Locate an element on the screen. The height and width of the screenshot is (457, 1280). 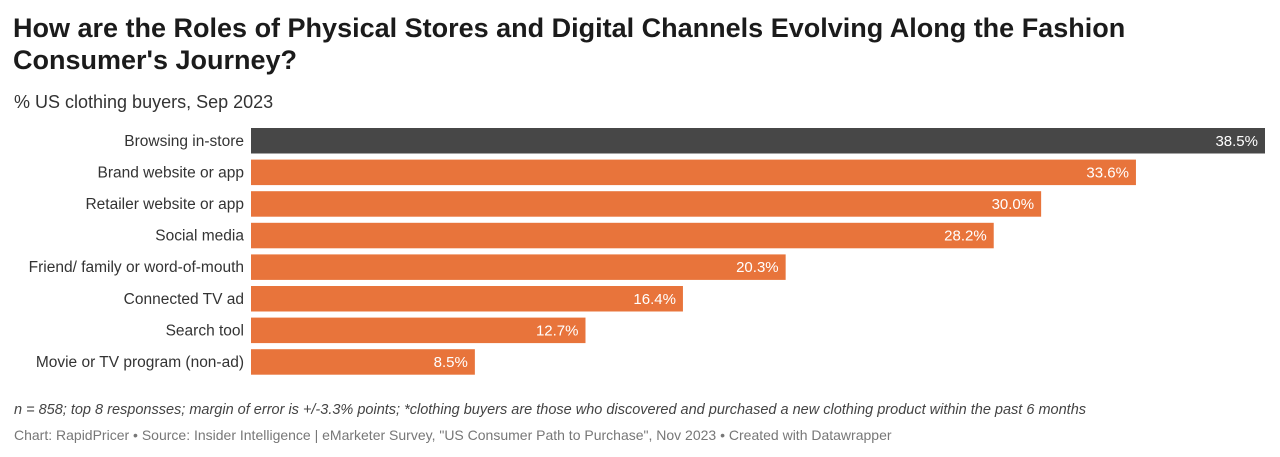
category-label: Search tool is located at coordinates (205, 330).